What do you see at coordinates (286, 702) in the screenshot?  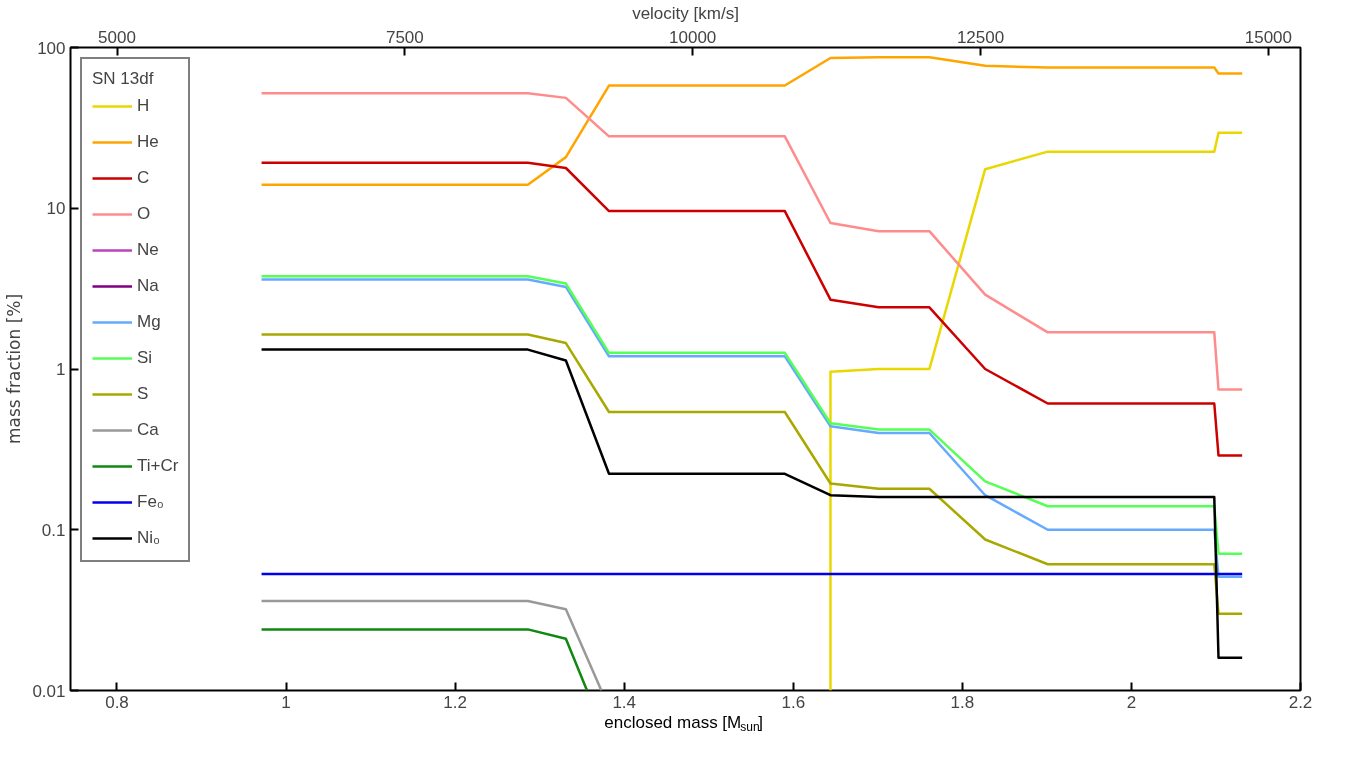 I see `x-tick-label: 1` at bounding box center [286, 702].